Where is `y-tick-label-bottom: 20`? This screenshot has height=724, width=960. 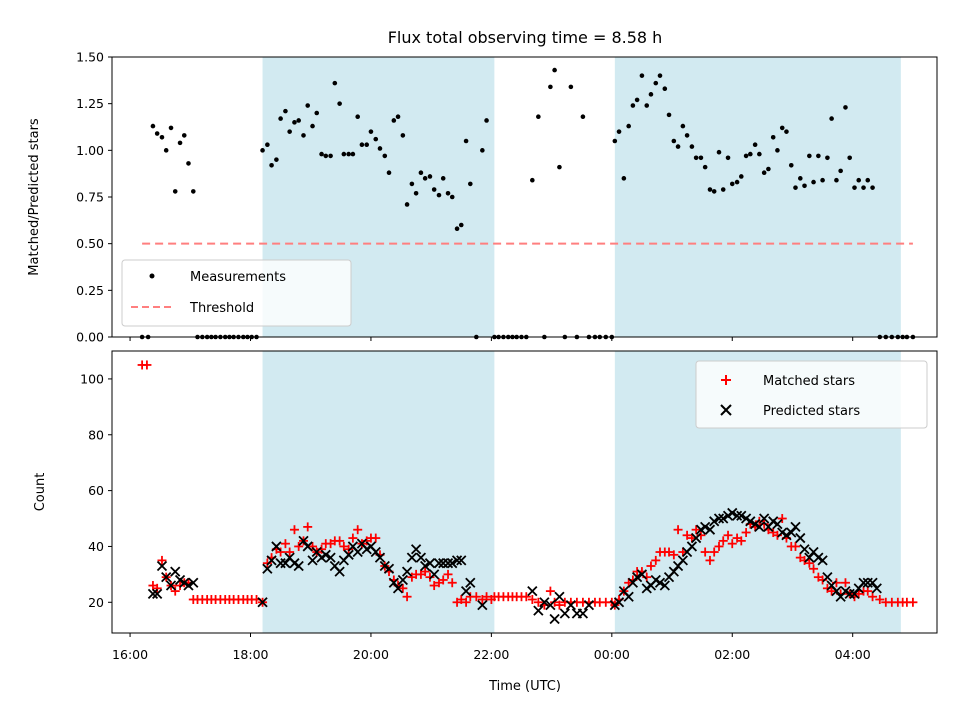 y-tick-label-bottom: 20 is located at coordinates (96, 602).